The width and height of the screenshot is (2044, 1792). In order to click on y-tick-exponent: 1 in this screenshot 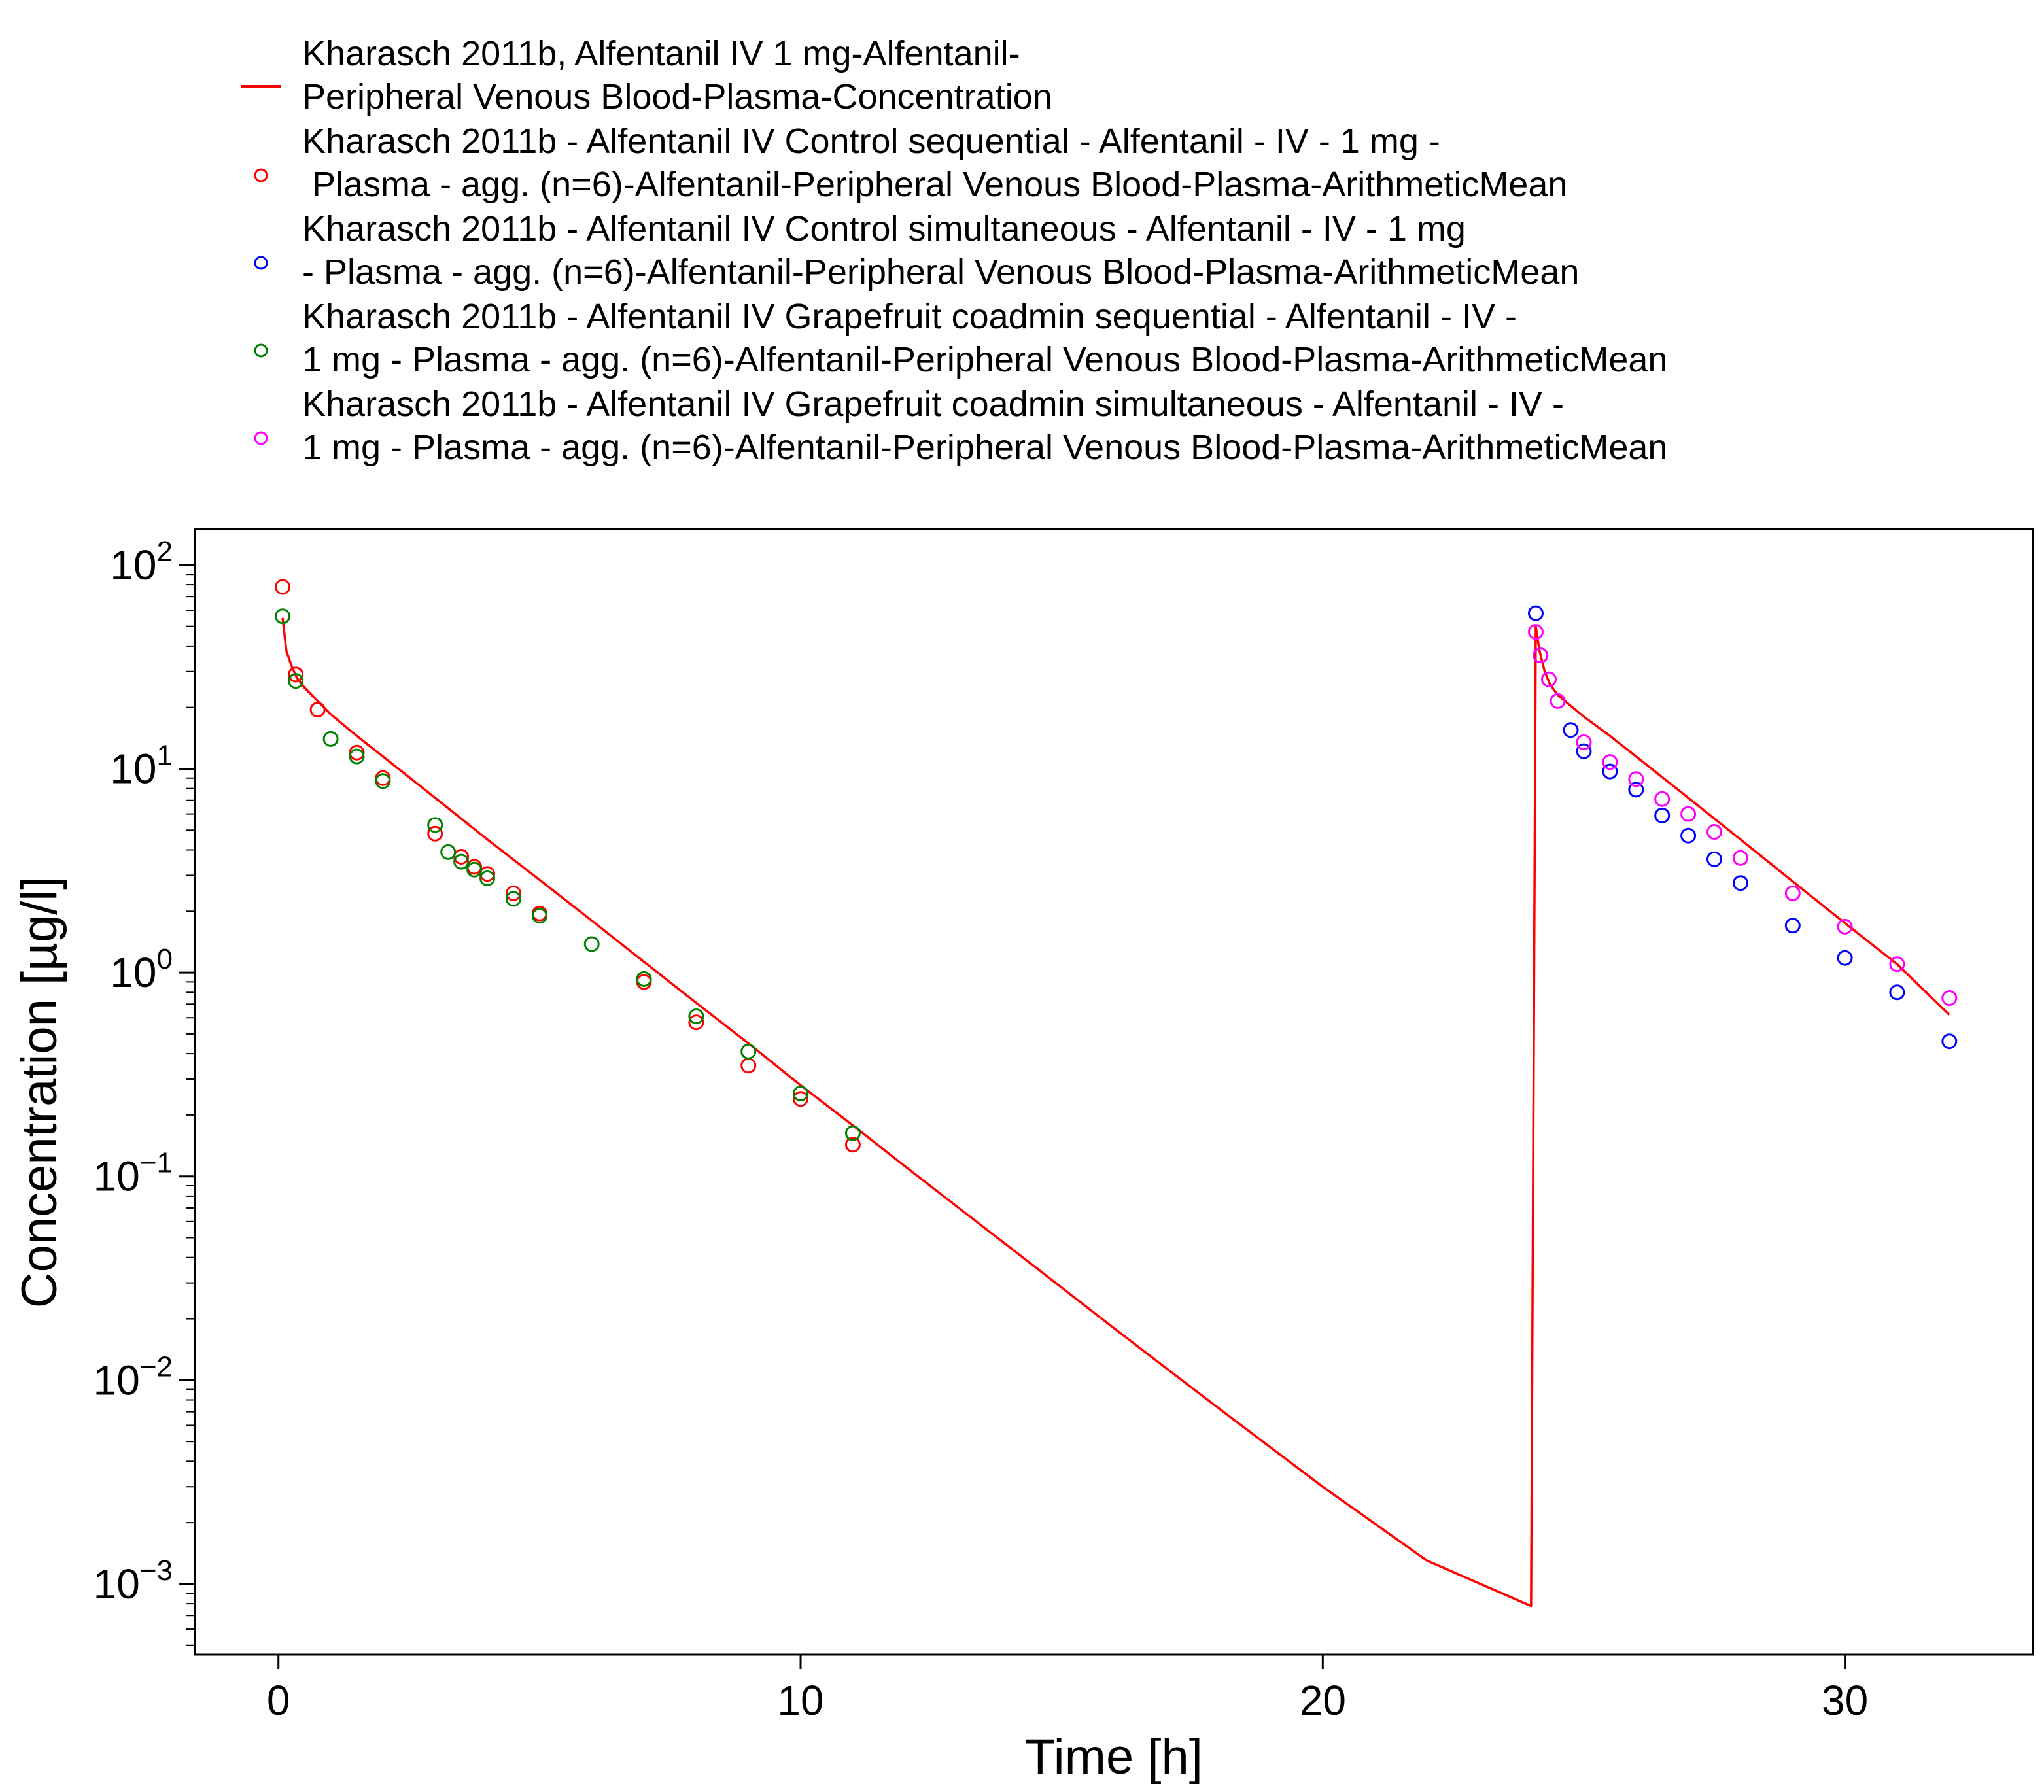, I will do `click(165, 755)`.